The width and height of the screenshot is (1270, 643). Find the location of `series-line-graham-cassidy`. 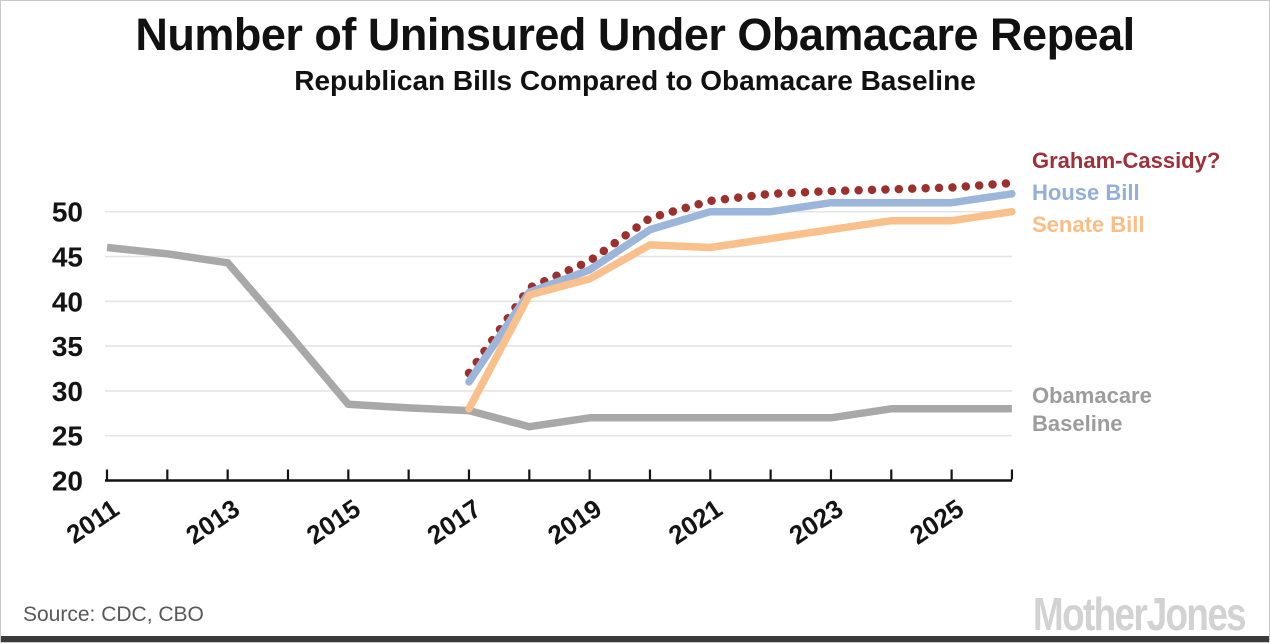

series-line-graham-cassidy is located at coordinates (740, 278).